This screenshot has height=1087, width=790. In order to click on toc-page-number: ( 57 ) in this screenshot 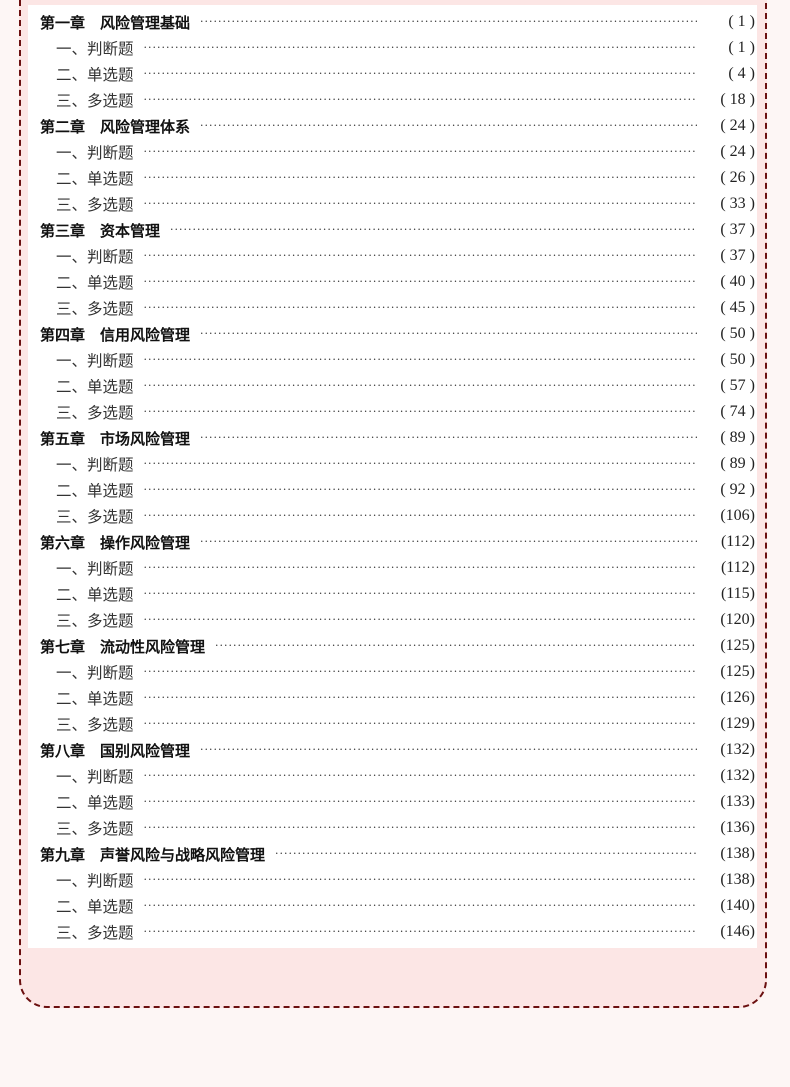, I will do `click(737, 385)`.